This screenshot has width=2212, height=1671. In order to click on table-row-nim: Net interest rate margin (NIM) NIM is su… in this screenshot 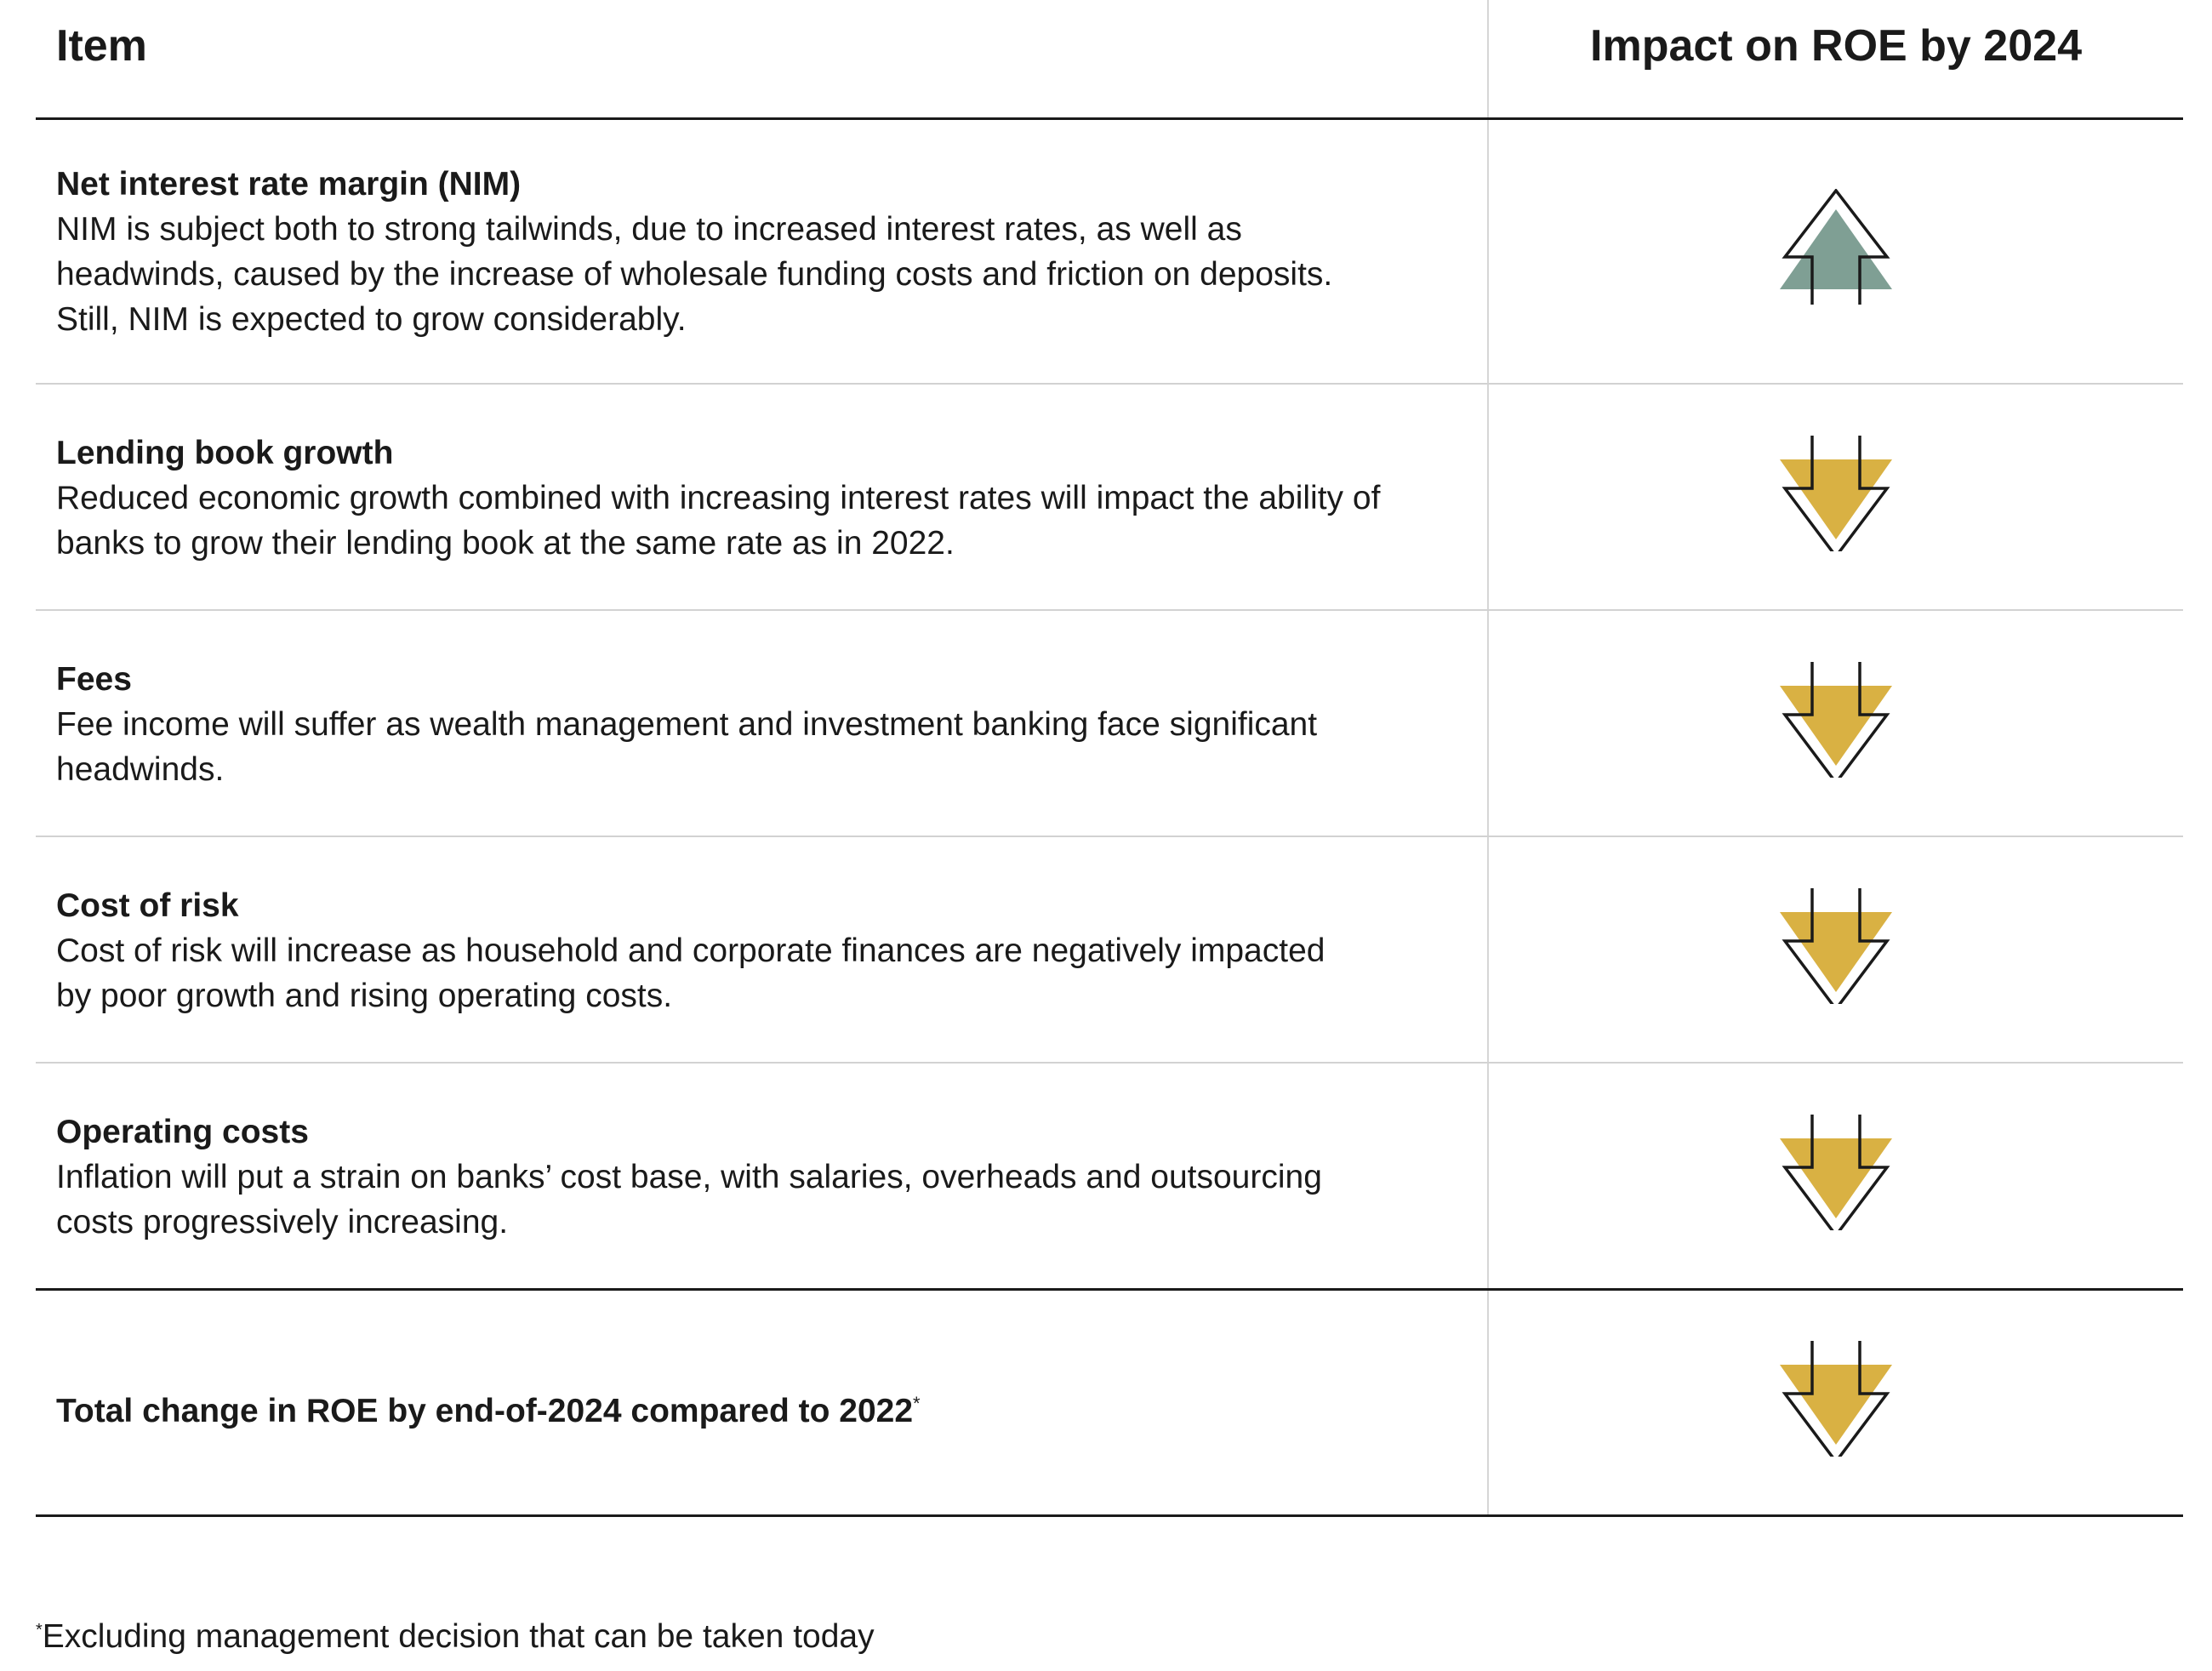, I will do `click(736, 252)`.